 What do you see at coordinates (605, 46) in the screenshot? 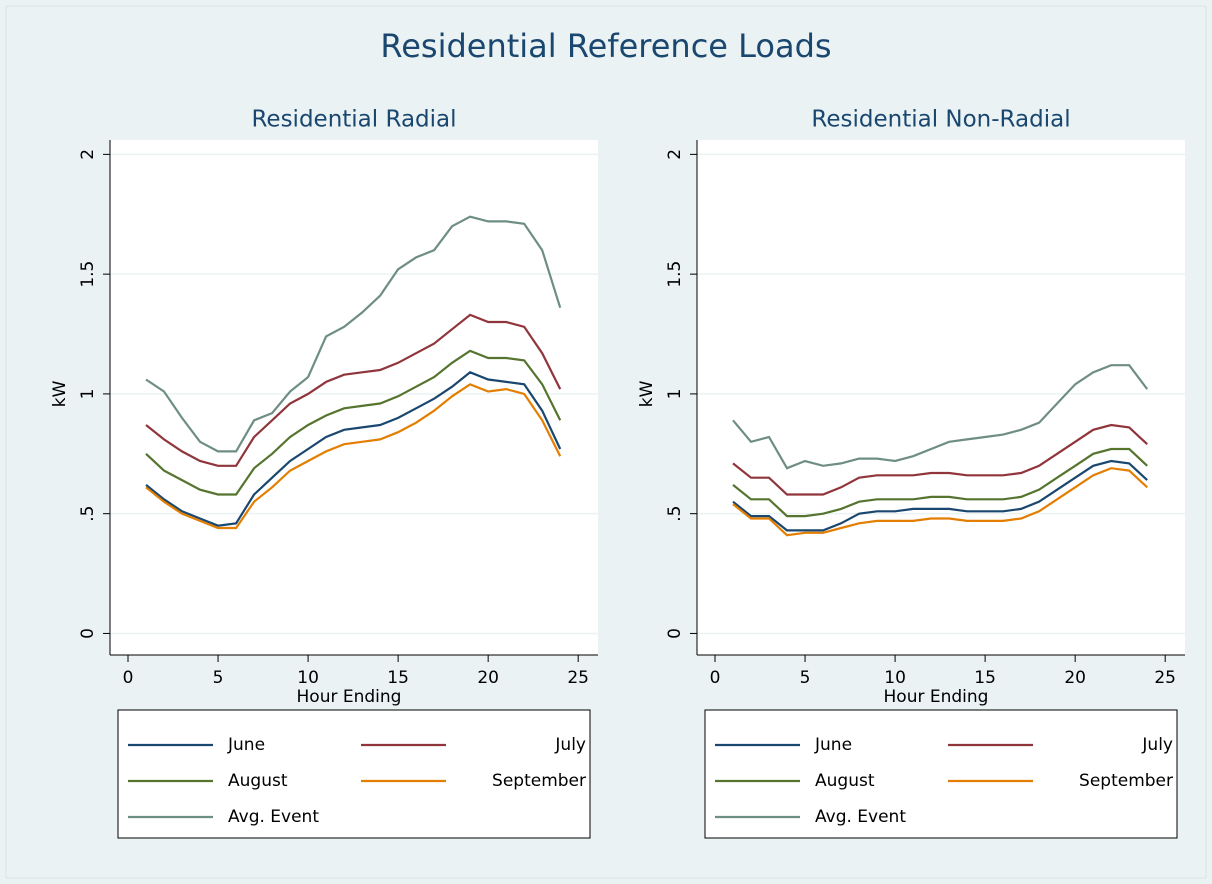
I see `main-title: Residential Reference Loads` at bounding box center [605, 46].